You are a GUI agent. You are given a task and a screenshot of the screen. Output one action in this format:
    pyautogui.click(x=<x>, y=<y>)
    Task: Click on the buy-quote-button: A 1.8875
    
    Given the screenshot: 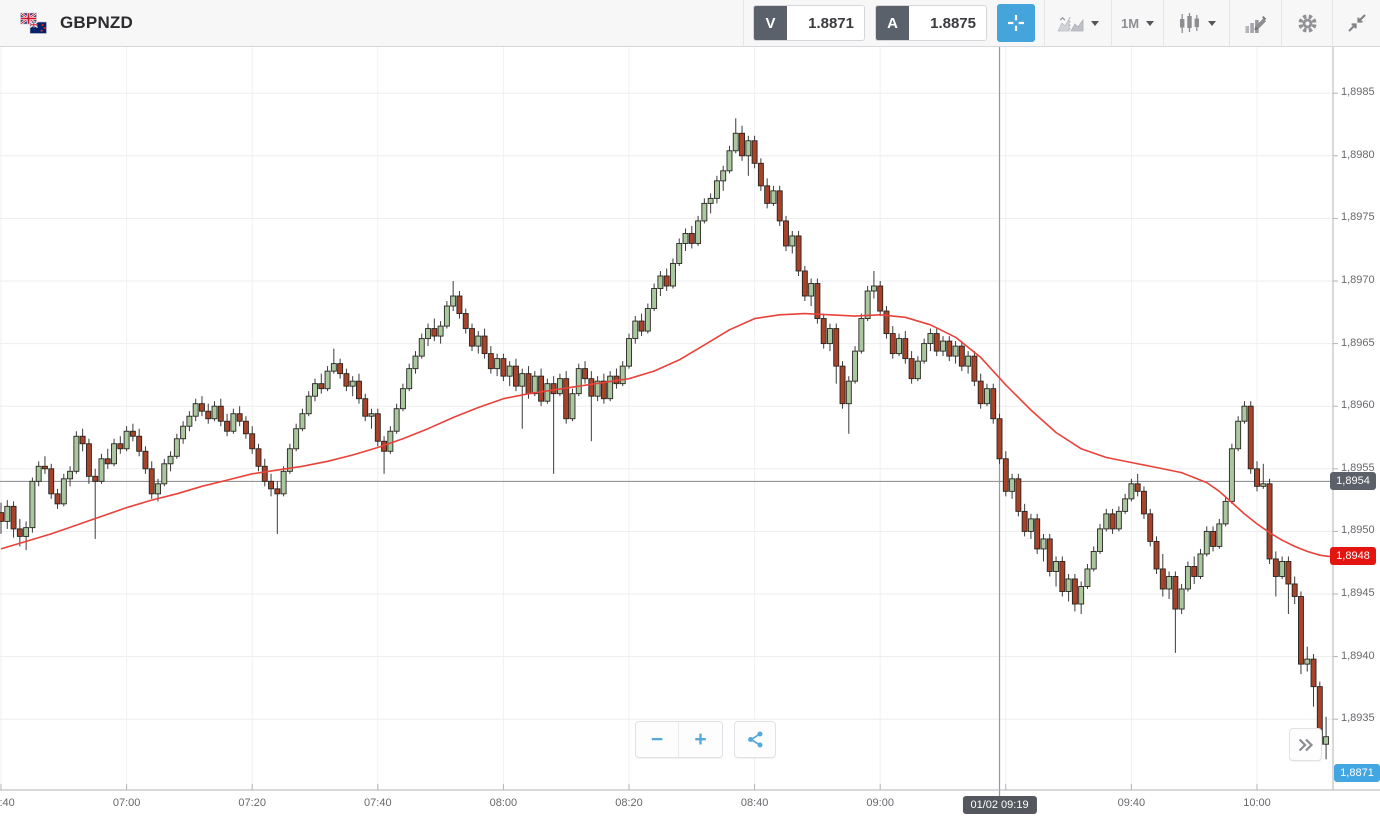 What is the action you would take?
    pyautogui.click(x=931, y=23)
    